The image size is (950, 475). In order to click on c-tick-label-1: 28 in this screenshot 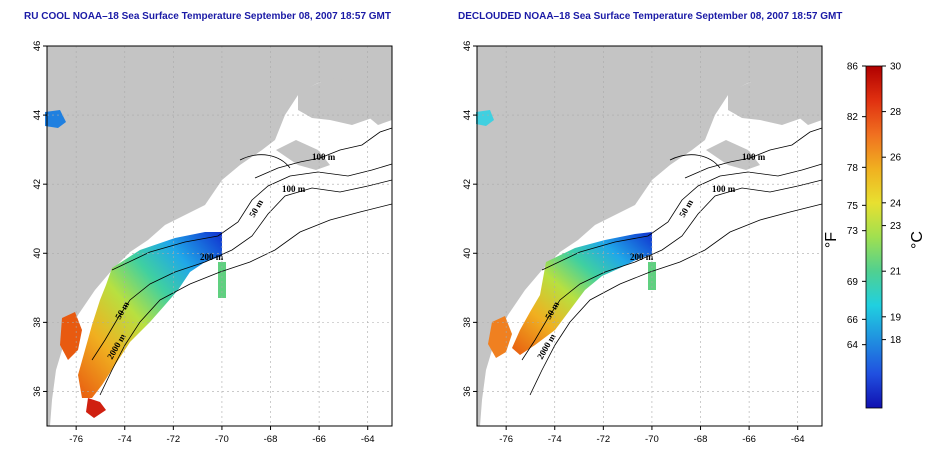, I will do `click(896, 112)`.